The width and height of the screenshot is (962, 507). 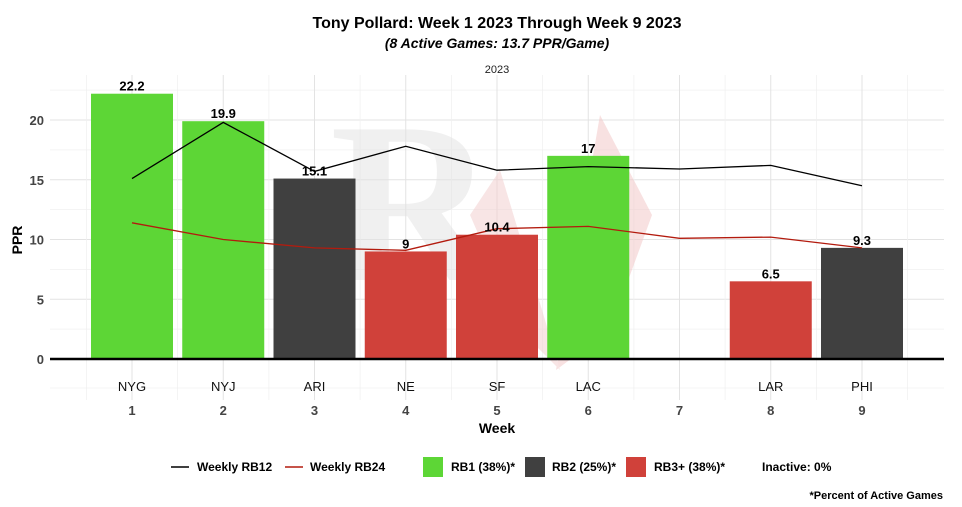 I want to click on opponent-label: LAR, so click(x=770, y=386).